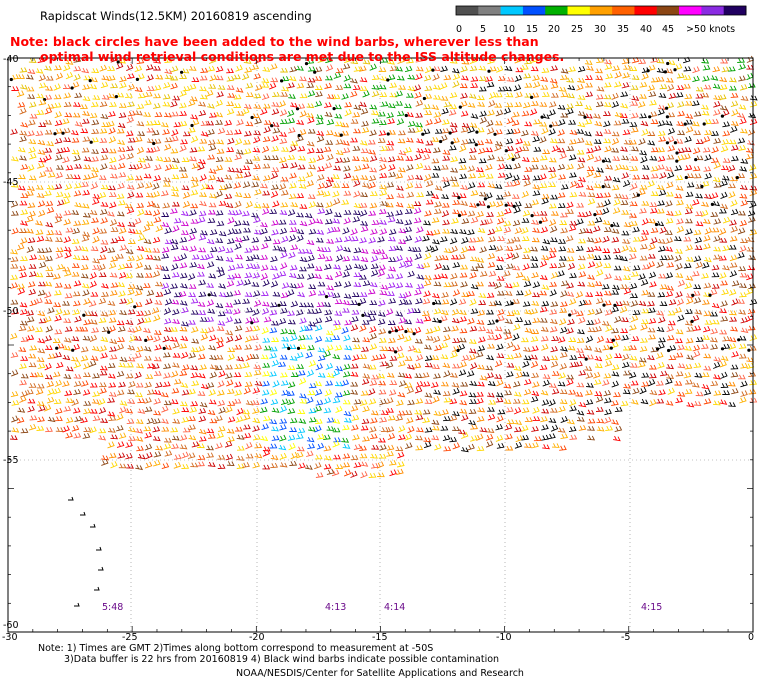 The height and width of the screenshot is (688, 760). I want to click on lon-label-0: 0, so click(751, 637).